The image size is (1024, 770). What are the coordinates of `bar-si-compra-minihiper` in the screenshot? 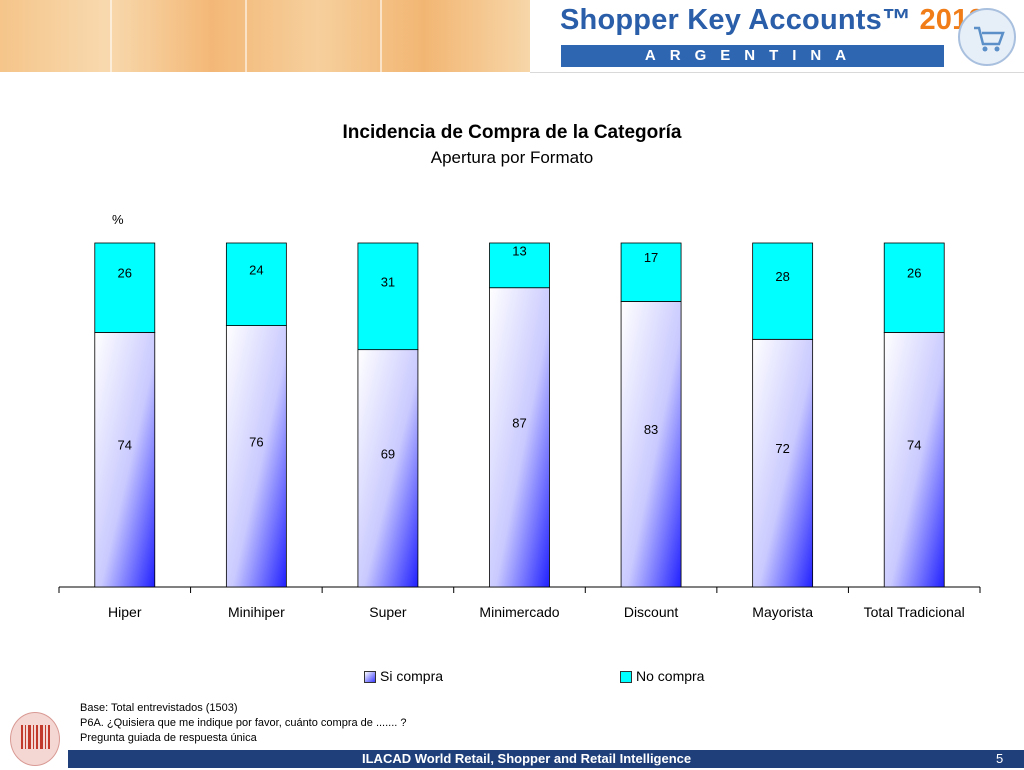 It's located at (256, 456).